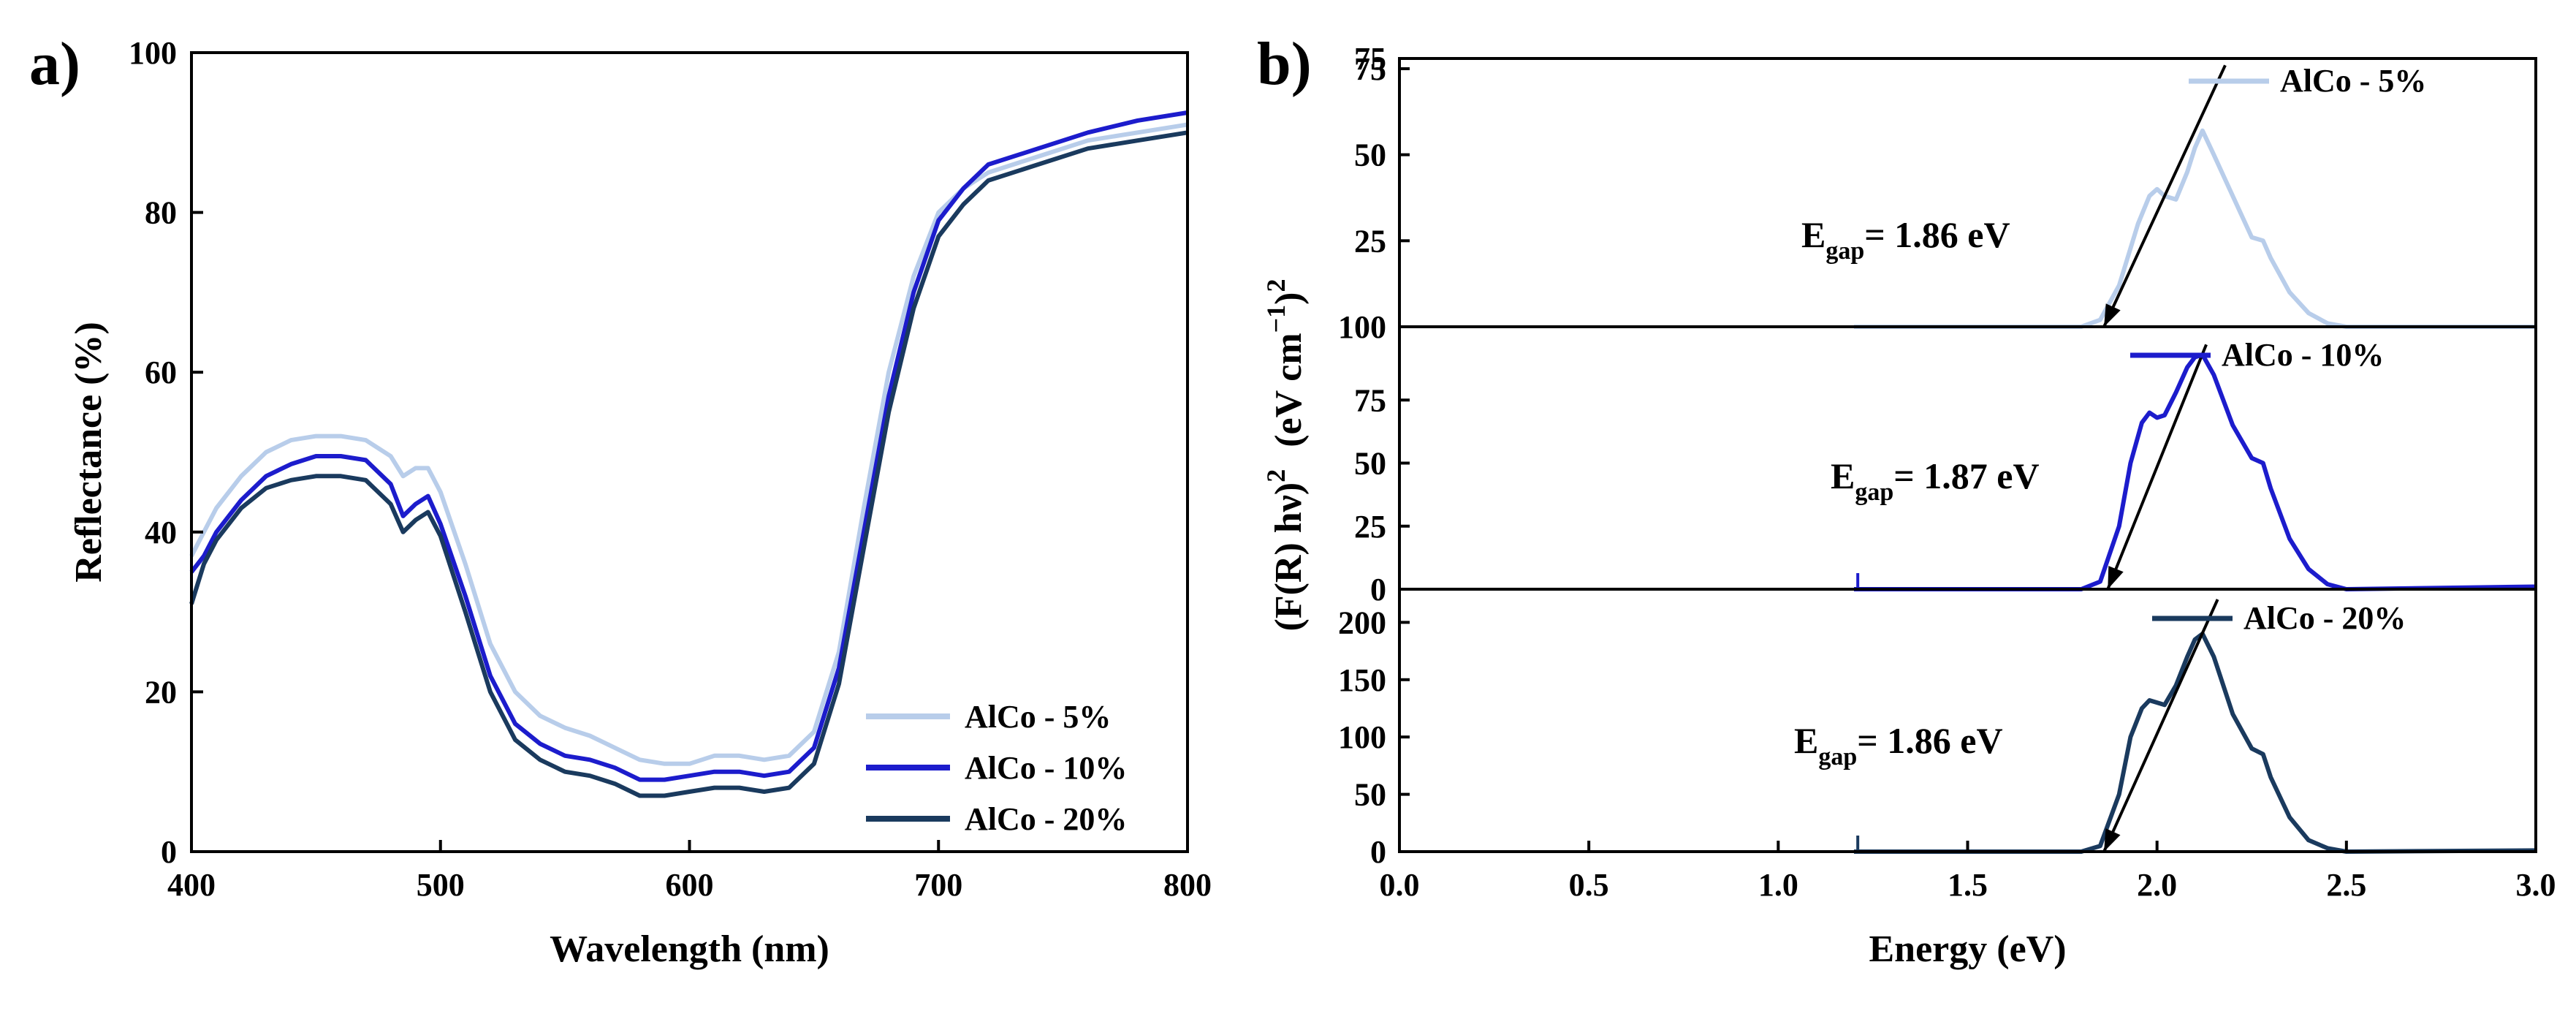  What do you see at coordinates (169, 852) in the screenshot?
I see `panel-a-y-tick-label-0: 0` at bounding box center [169, 852].